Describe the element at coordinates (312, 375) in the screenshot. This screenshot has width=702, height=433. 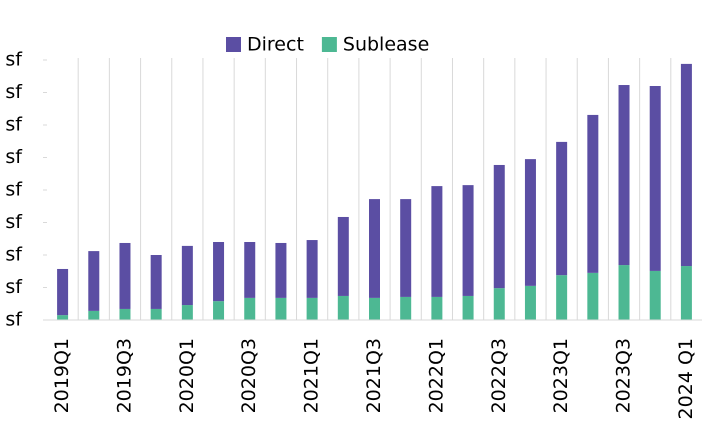
I see `x-tick-label: 2021Q1` at that location.